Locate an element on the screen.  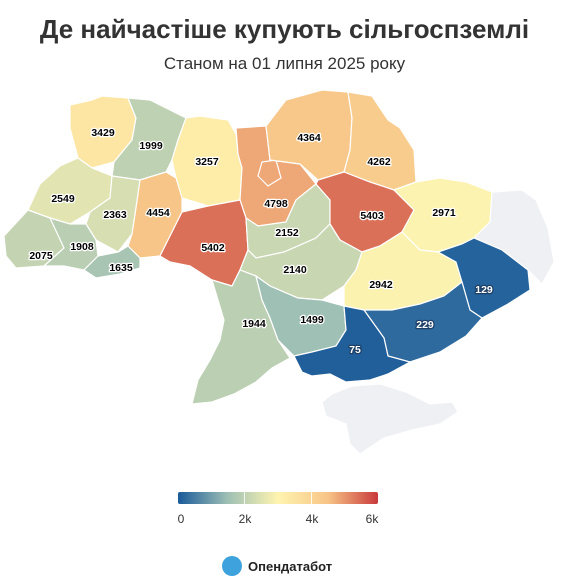
value-label-lviv: 2549 is located at coordinates (63, 199).